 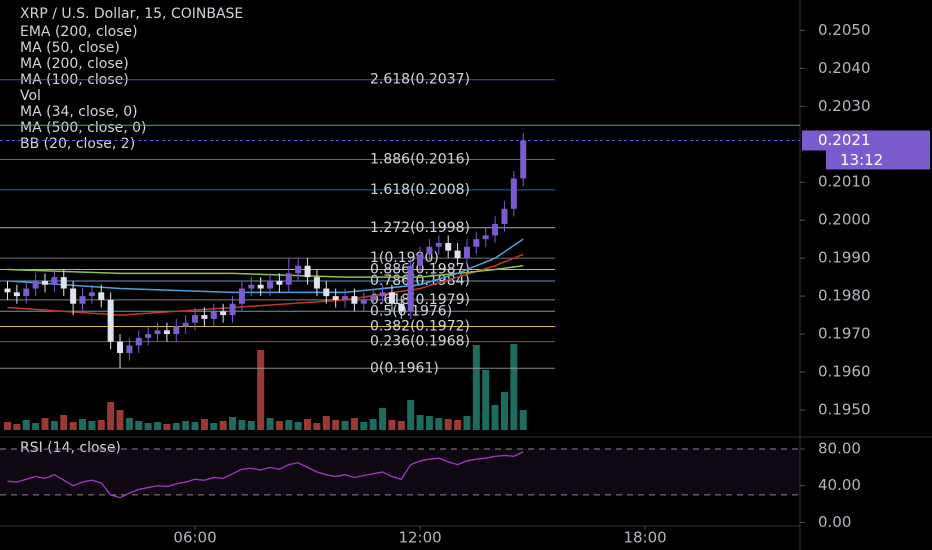 What do you see at coordinates (844, 372) in the screenshot?
I see `y-tick-label: 0.1960` at bounding box center [844, 372].